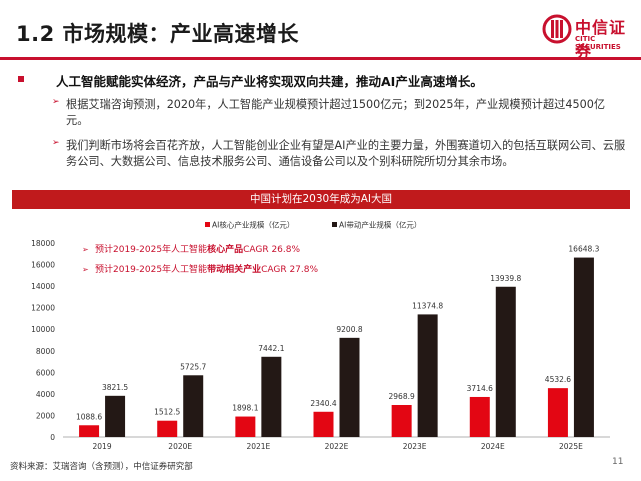 The width and height of the screenshot is (641, 481). What do you see at coordinates (557, 29) in the screenshot?
I see `citic-emblem-icon` at bounding box center [557, 29].